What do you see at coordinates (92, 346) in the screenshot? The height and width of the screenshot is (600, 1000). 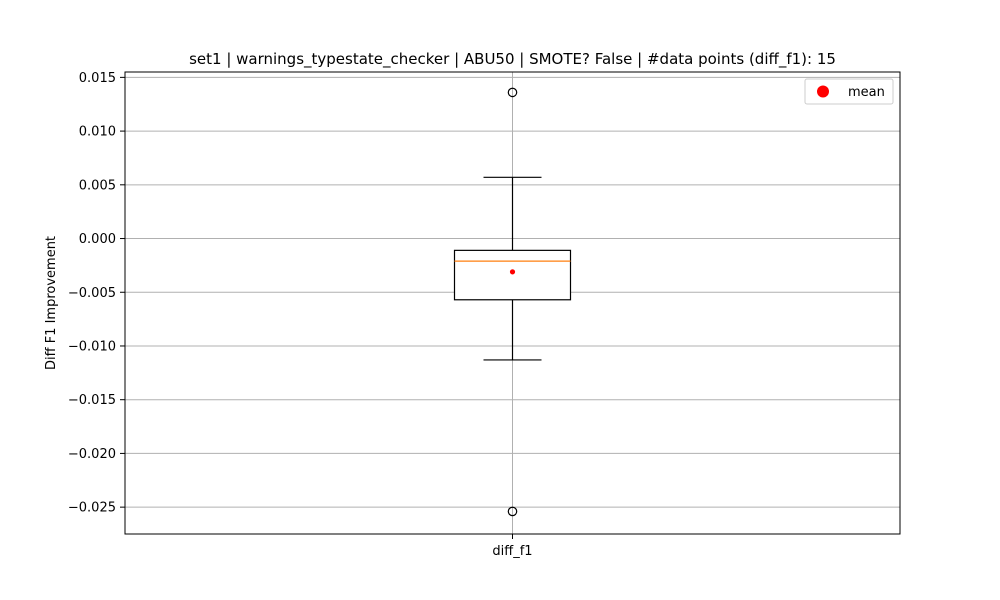 I see `y-tick-label: −0.010` at bounding box center [92, 346].